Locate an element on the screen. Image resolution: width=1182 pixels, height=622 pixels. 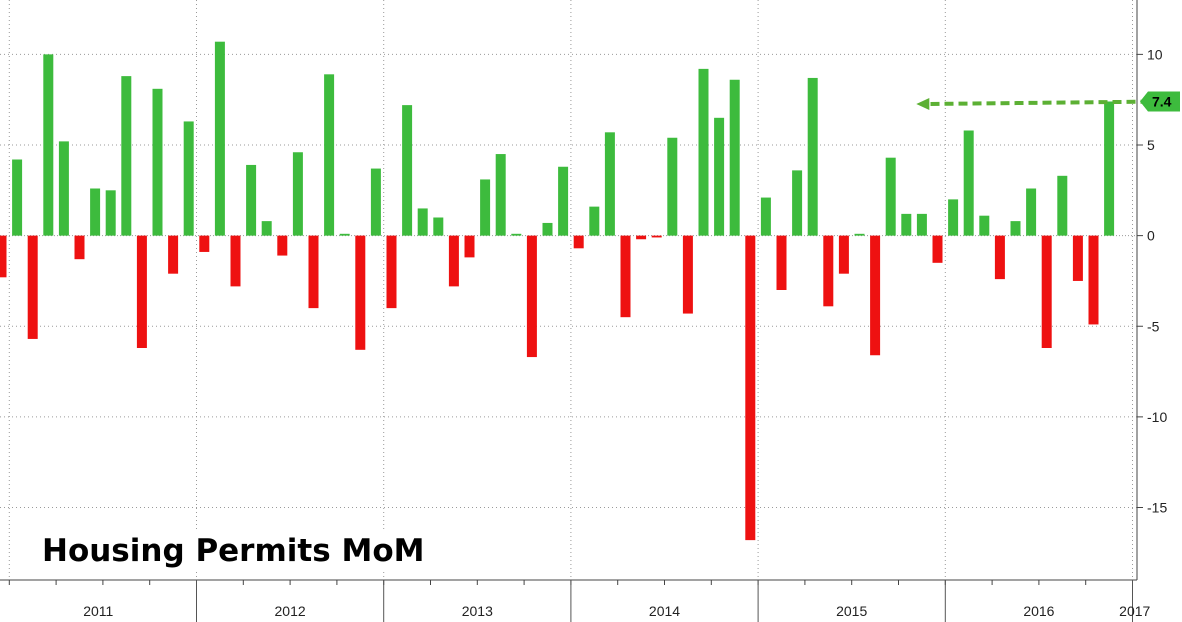
chart-title: Housing Permits MoM is located at coordinates (233, 551).